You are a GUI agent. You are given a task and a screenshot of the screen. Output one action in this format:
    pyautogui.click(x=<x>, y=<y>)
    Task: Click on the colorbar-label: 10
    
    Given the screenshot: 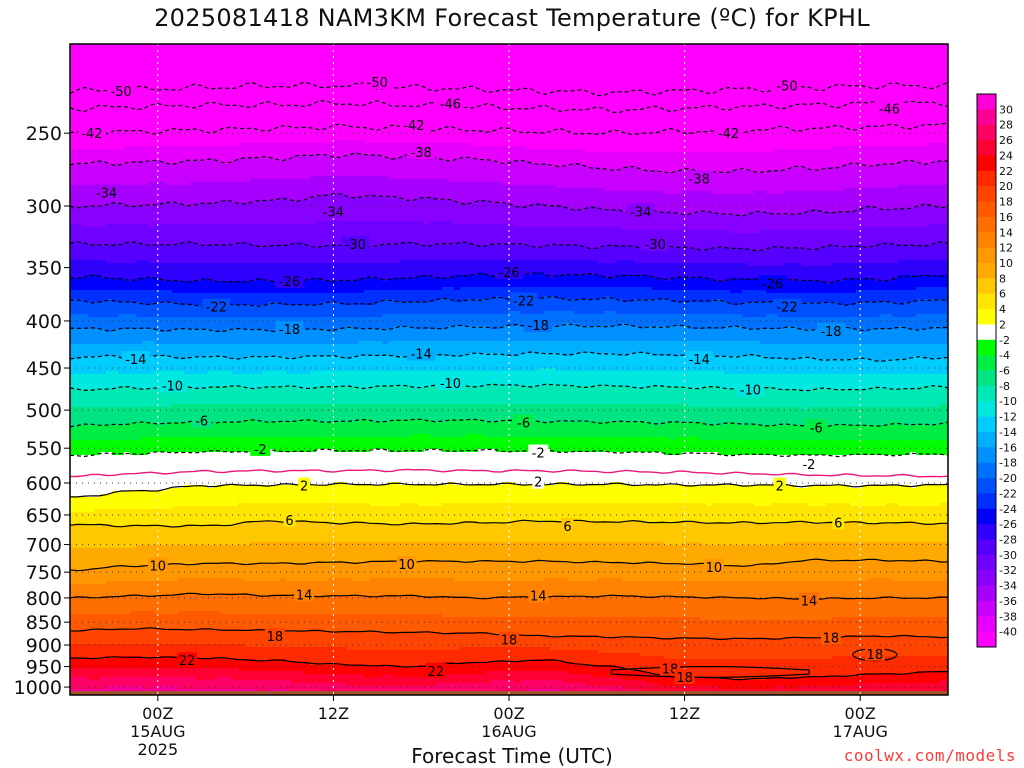 What is the action you would take?
    pyautogui.click(x=1006, y=263)
    